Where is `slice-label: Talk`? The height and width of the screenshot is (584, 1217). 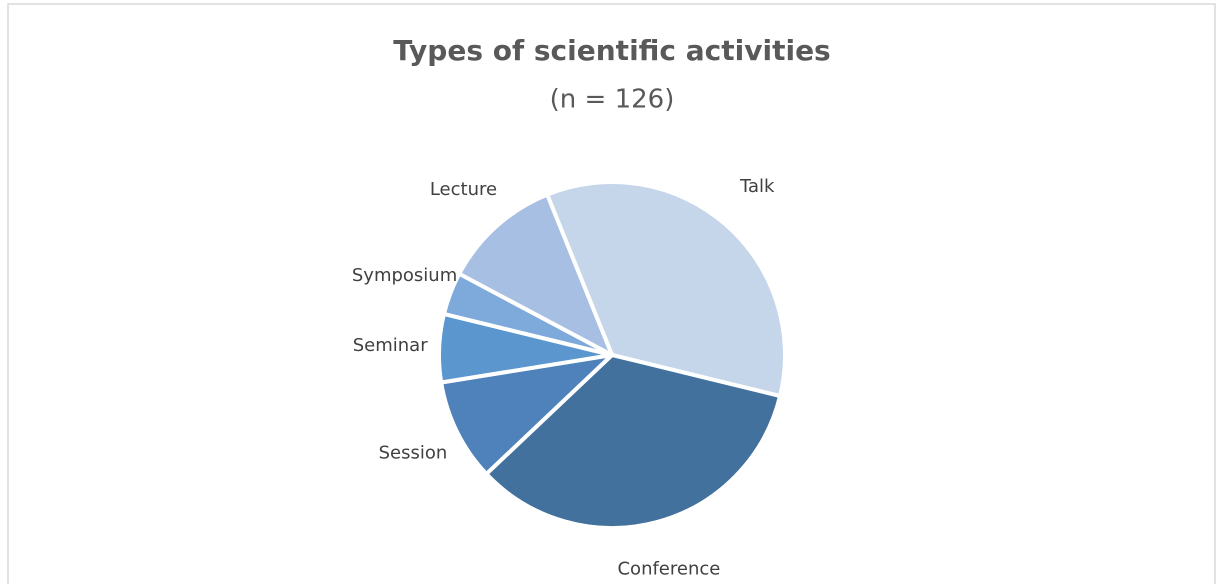 slice-label: Talk is located at coordinates (757, 186).